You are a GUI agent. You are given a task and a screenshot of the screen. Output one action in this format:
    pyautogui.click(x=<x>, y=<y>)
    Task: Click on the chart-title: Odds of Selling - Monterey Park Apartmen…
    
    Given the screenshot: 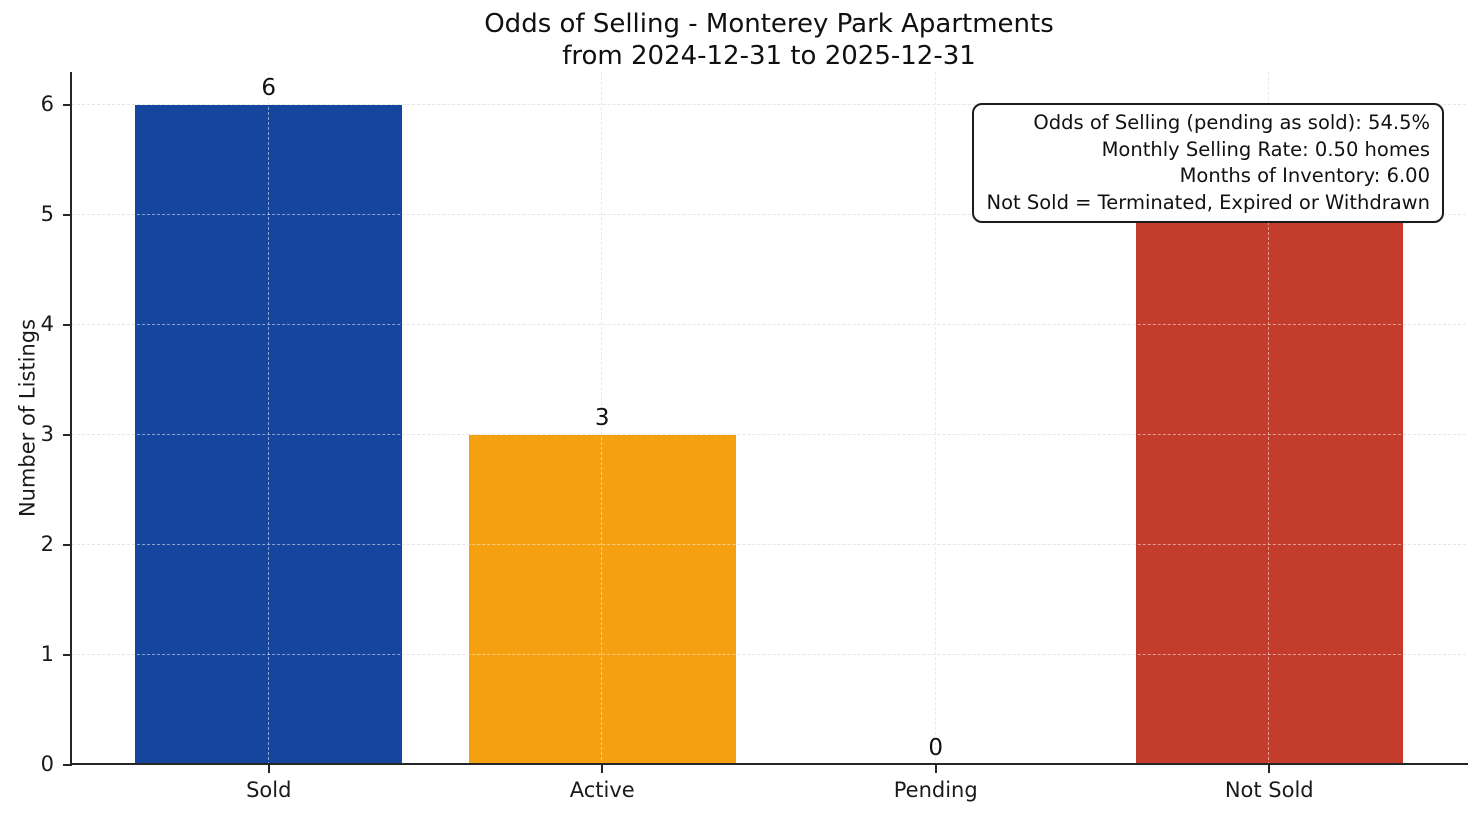 What is the action you would take?
    pyautogui.click(x=769, y=40)
    